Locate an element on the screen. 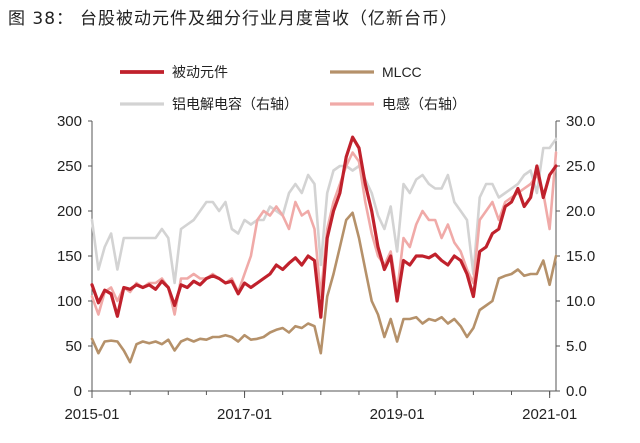 The width and height of the screenshot is (640, 443). figure-label: 图 38： is located at coordinates (41, 19).